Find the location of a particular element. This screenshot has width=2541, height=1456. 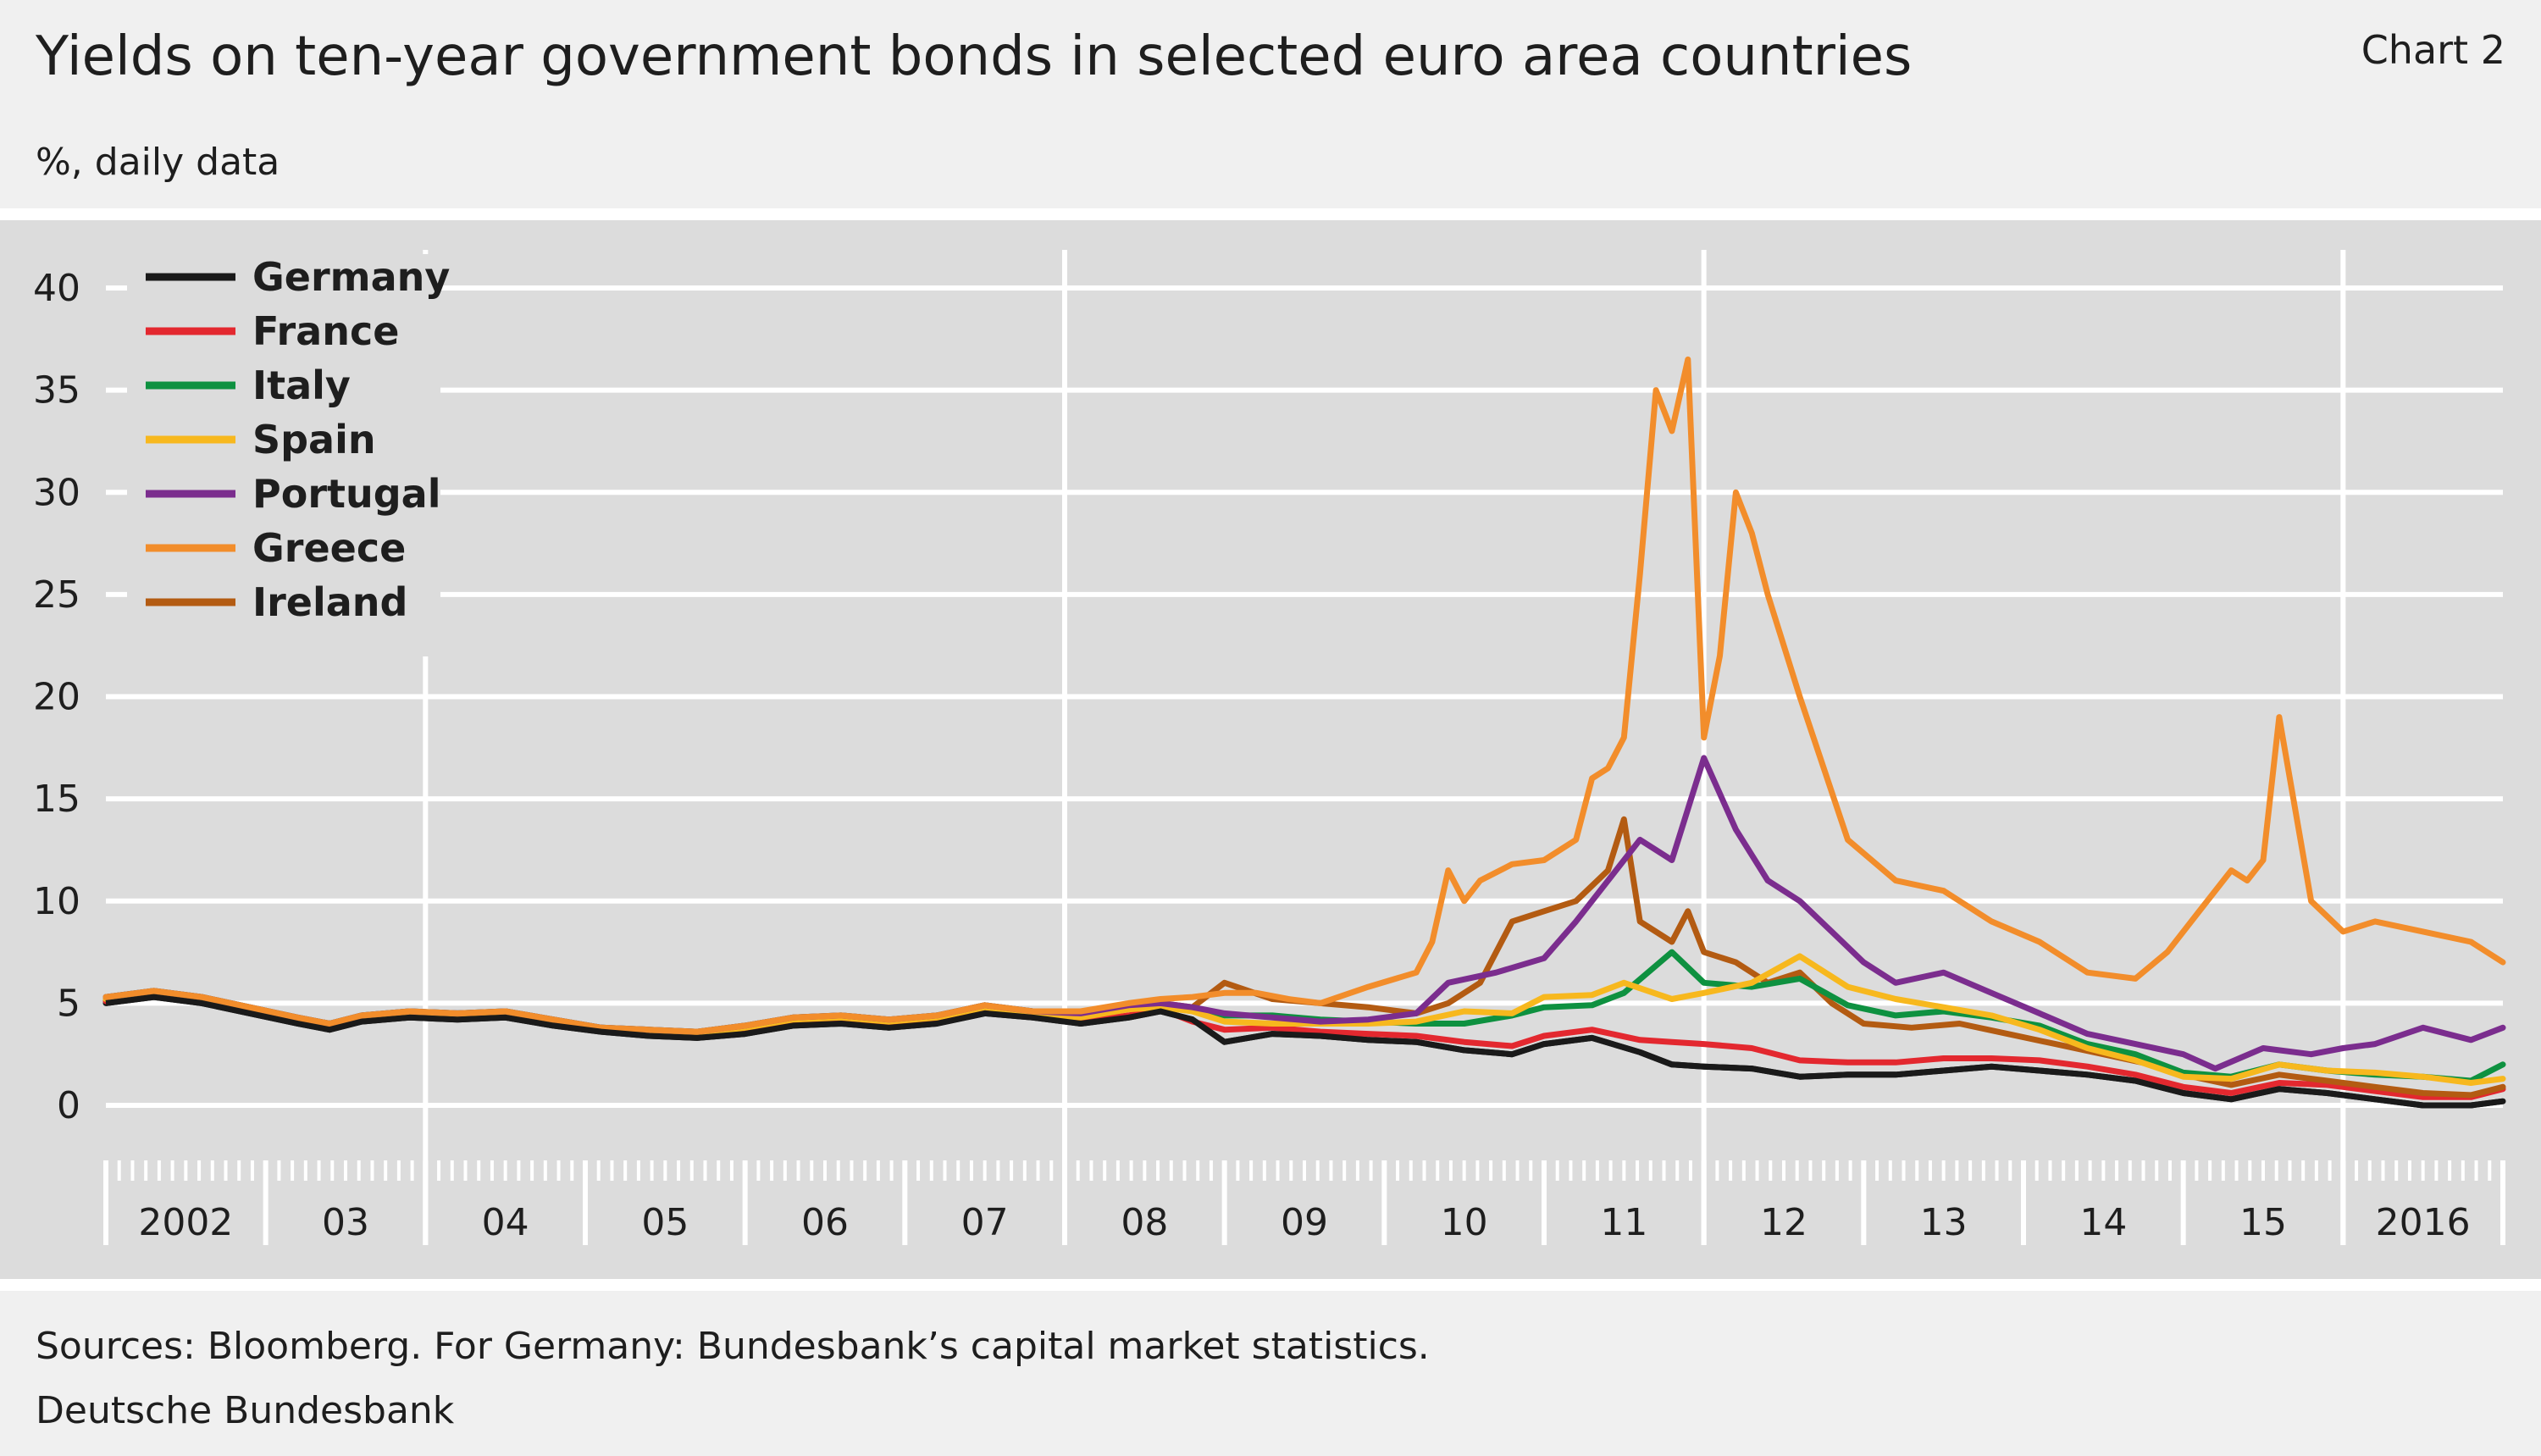

x-tick-label: 14 is located at coordinates (2103, 1222).